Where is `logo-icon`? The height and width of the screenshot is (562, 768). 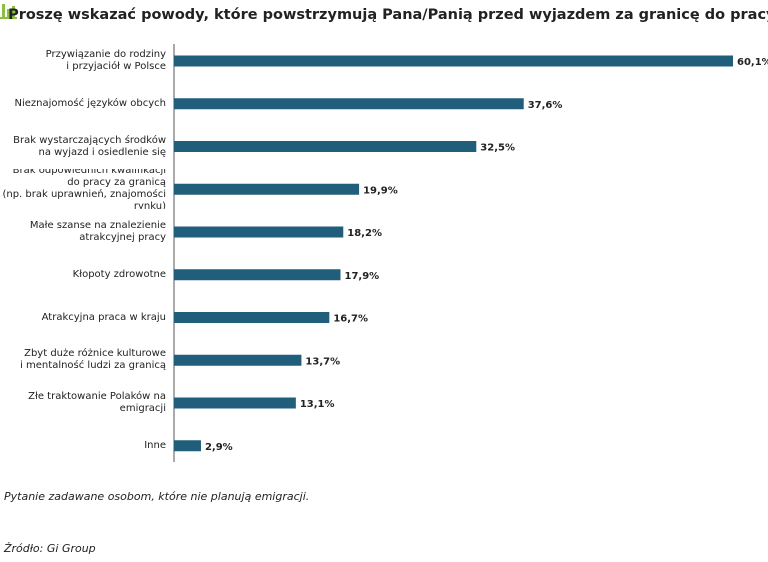 logo-icon is located at coordinates (8, 11).